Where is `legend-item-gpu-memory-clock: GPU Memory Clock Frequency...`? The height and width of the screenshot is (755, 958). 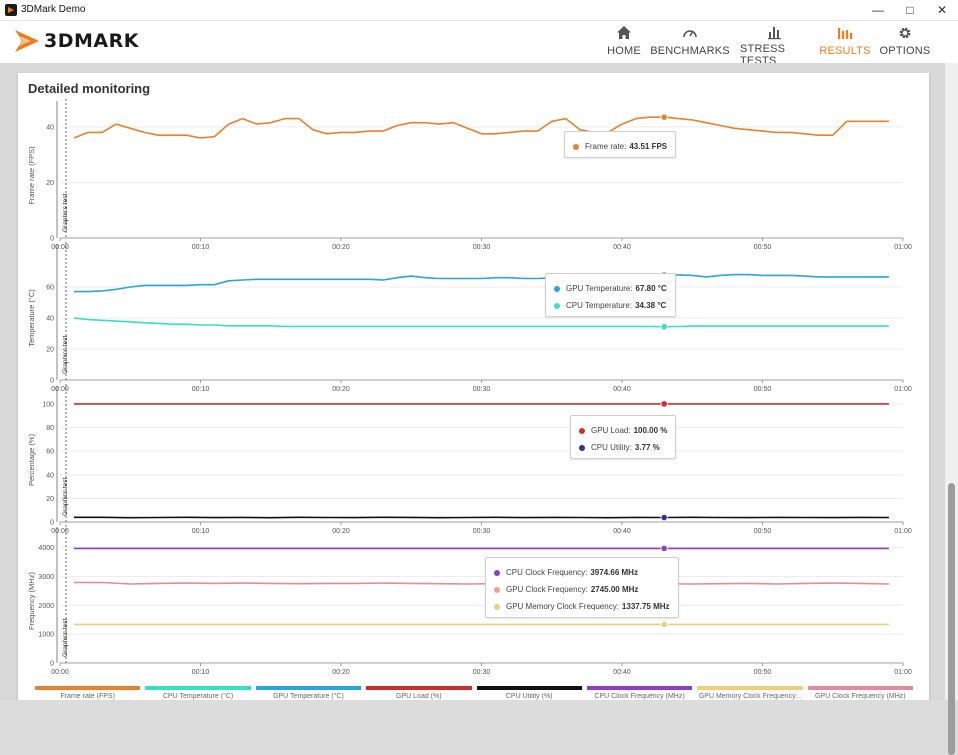
legend-item-gpu-memory-clock: GPU Memory Clock Frequency... is located at coordinates (749, 693).